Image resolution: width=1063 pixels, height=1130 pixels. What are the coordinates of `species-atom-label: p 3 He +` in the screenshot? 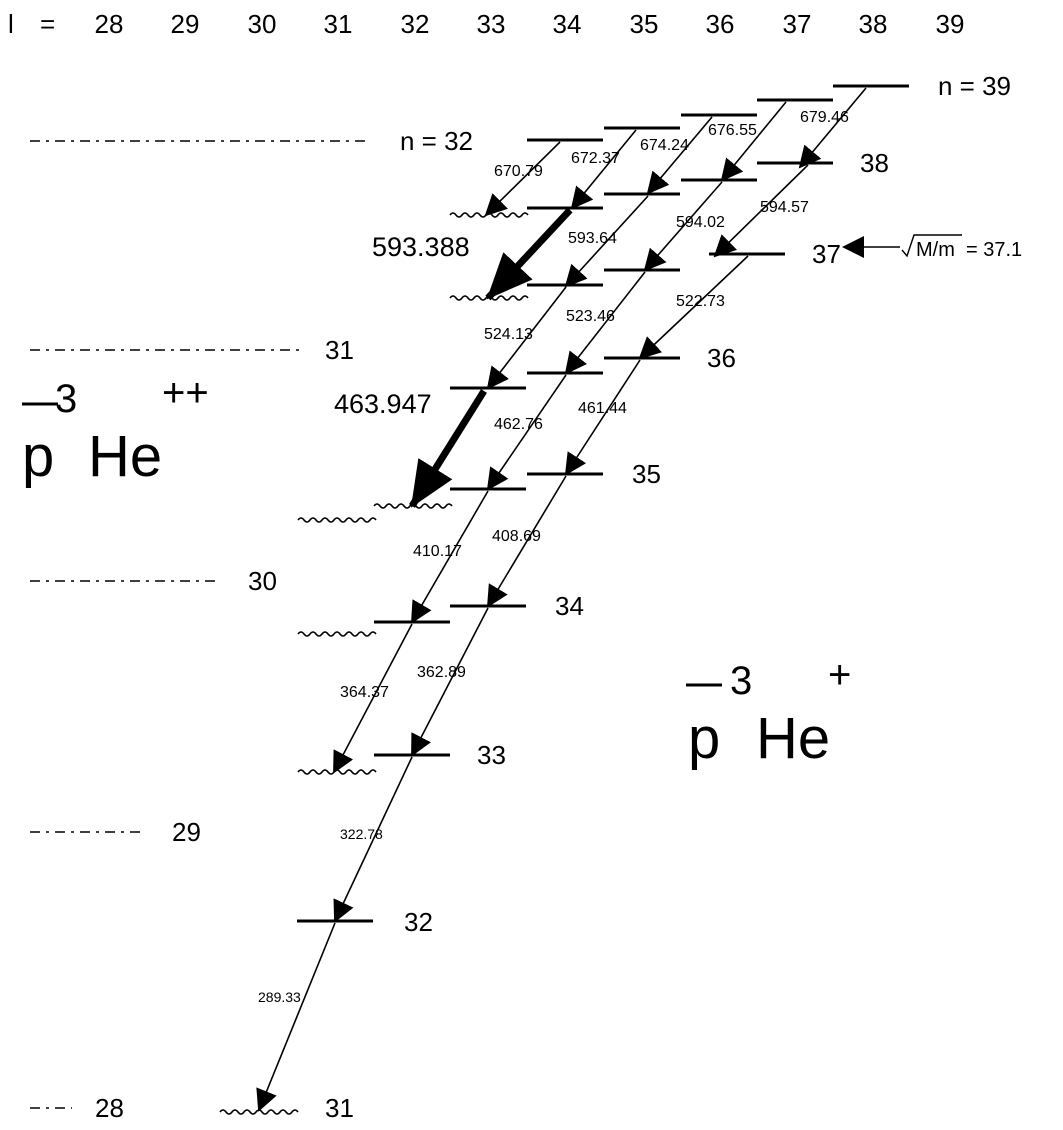 It's located at (768, 712).